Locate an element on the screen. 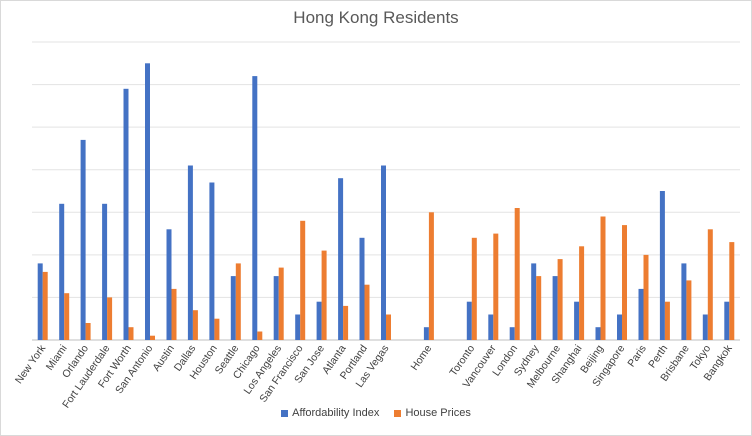 This screenshot has width=752, height=436. bar-house-prices-san-francisco is located at coordinates (303, 280).